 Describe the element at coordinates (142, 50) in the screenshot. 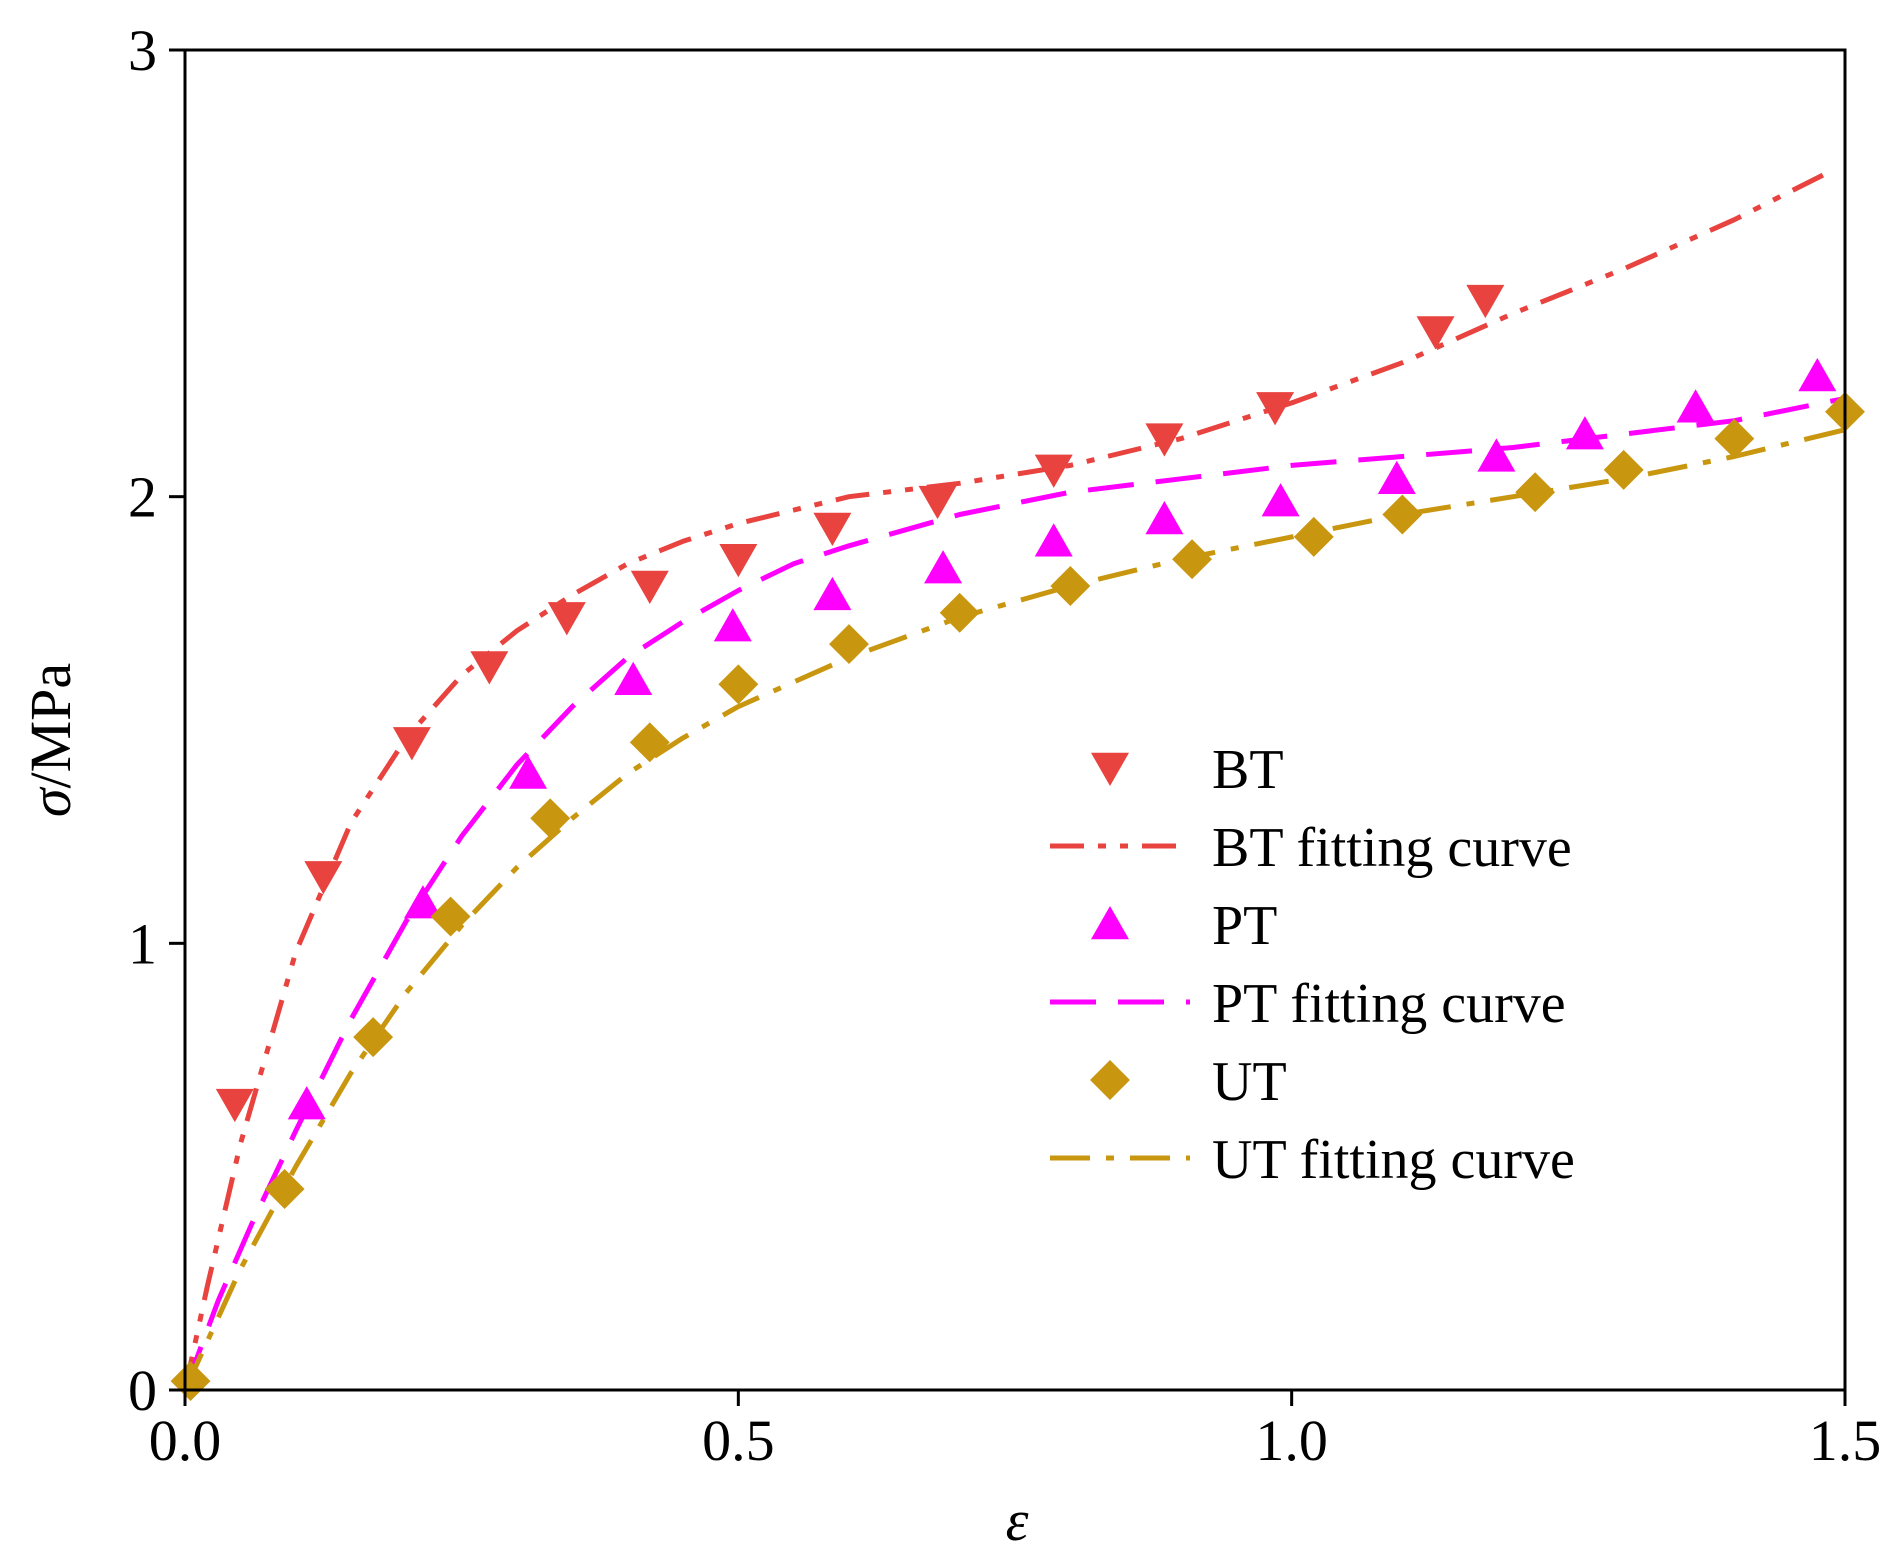

I see `y-tick-label: 3` at that location.